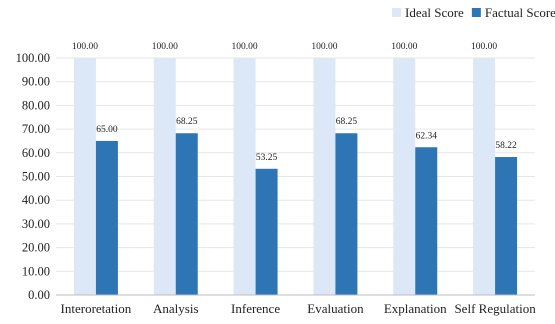  Describe the element at coordinates (107, 130) in the screenshot. I see `data-label: 65.00` at that location.